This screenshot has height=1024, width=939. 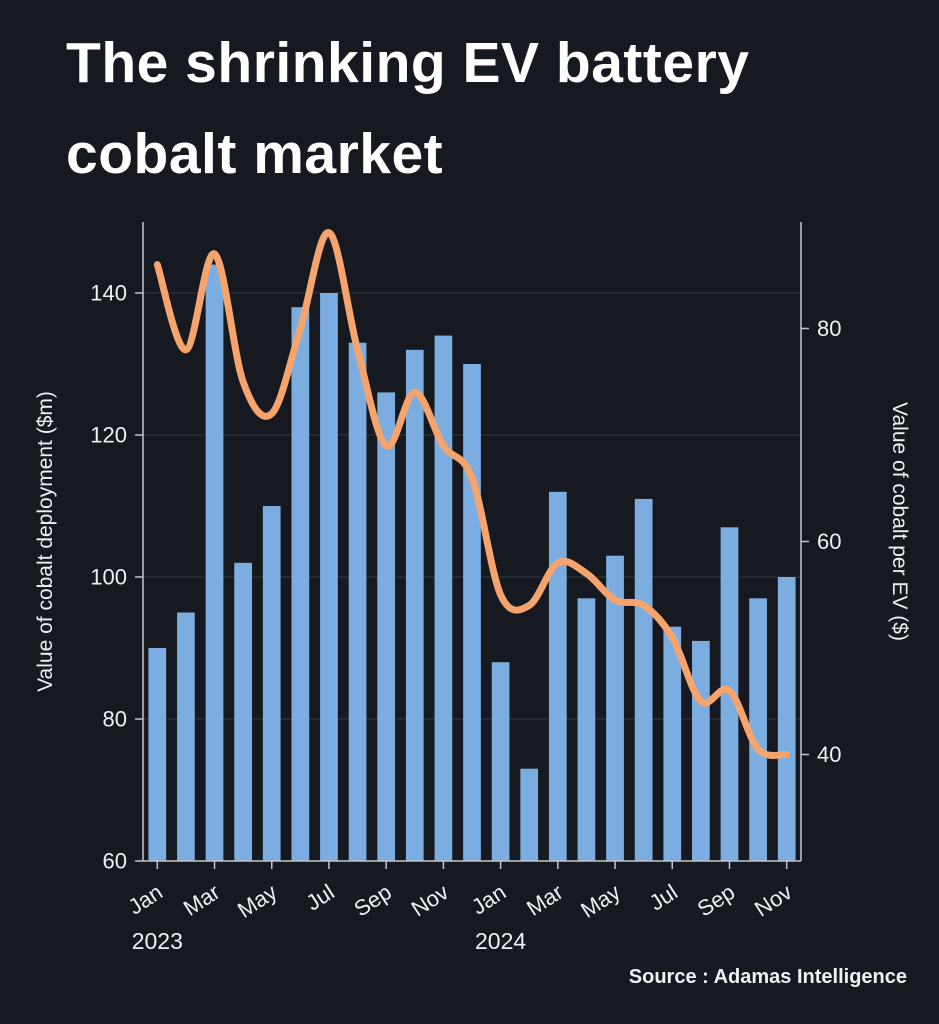 I want to click on left-axis-tick-label: 140, so click(x=108, y=293).